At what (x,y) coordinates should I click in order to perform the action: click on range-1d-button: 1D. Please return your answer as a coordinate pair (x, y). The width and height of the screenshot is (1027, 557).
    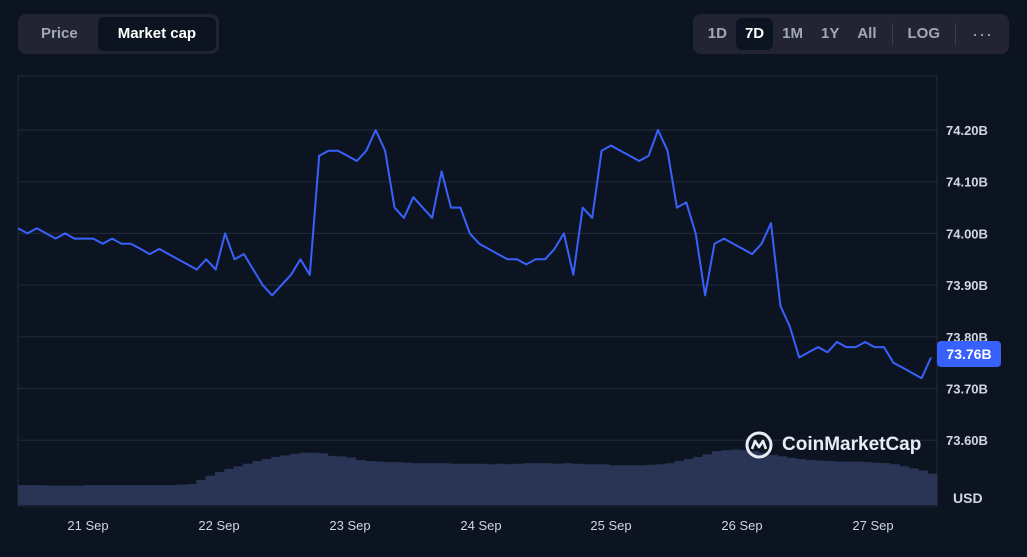
    Looking at the image, I should click on (717, 33).